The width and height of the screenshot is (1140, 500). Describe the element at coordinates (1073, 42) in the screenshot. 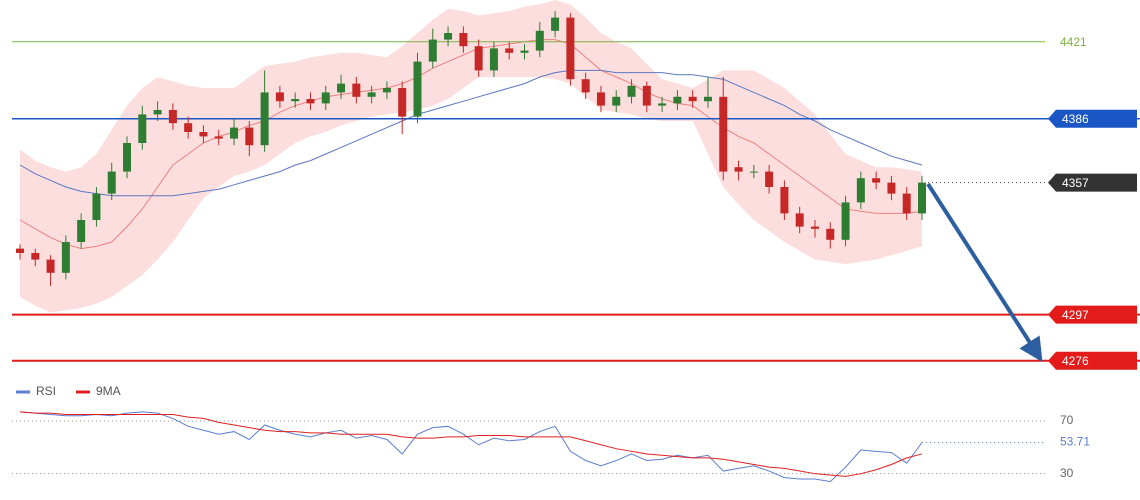

I see `level-label: 4421` at that location.